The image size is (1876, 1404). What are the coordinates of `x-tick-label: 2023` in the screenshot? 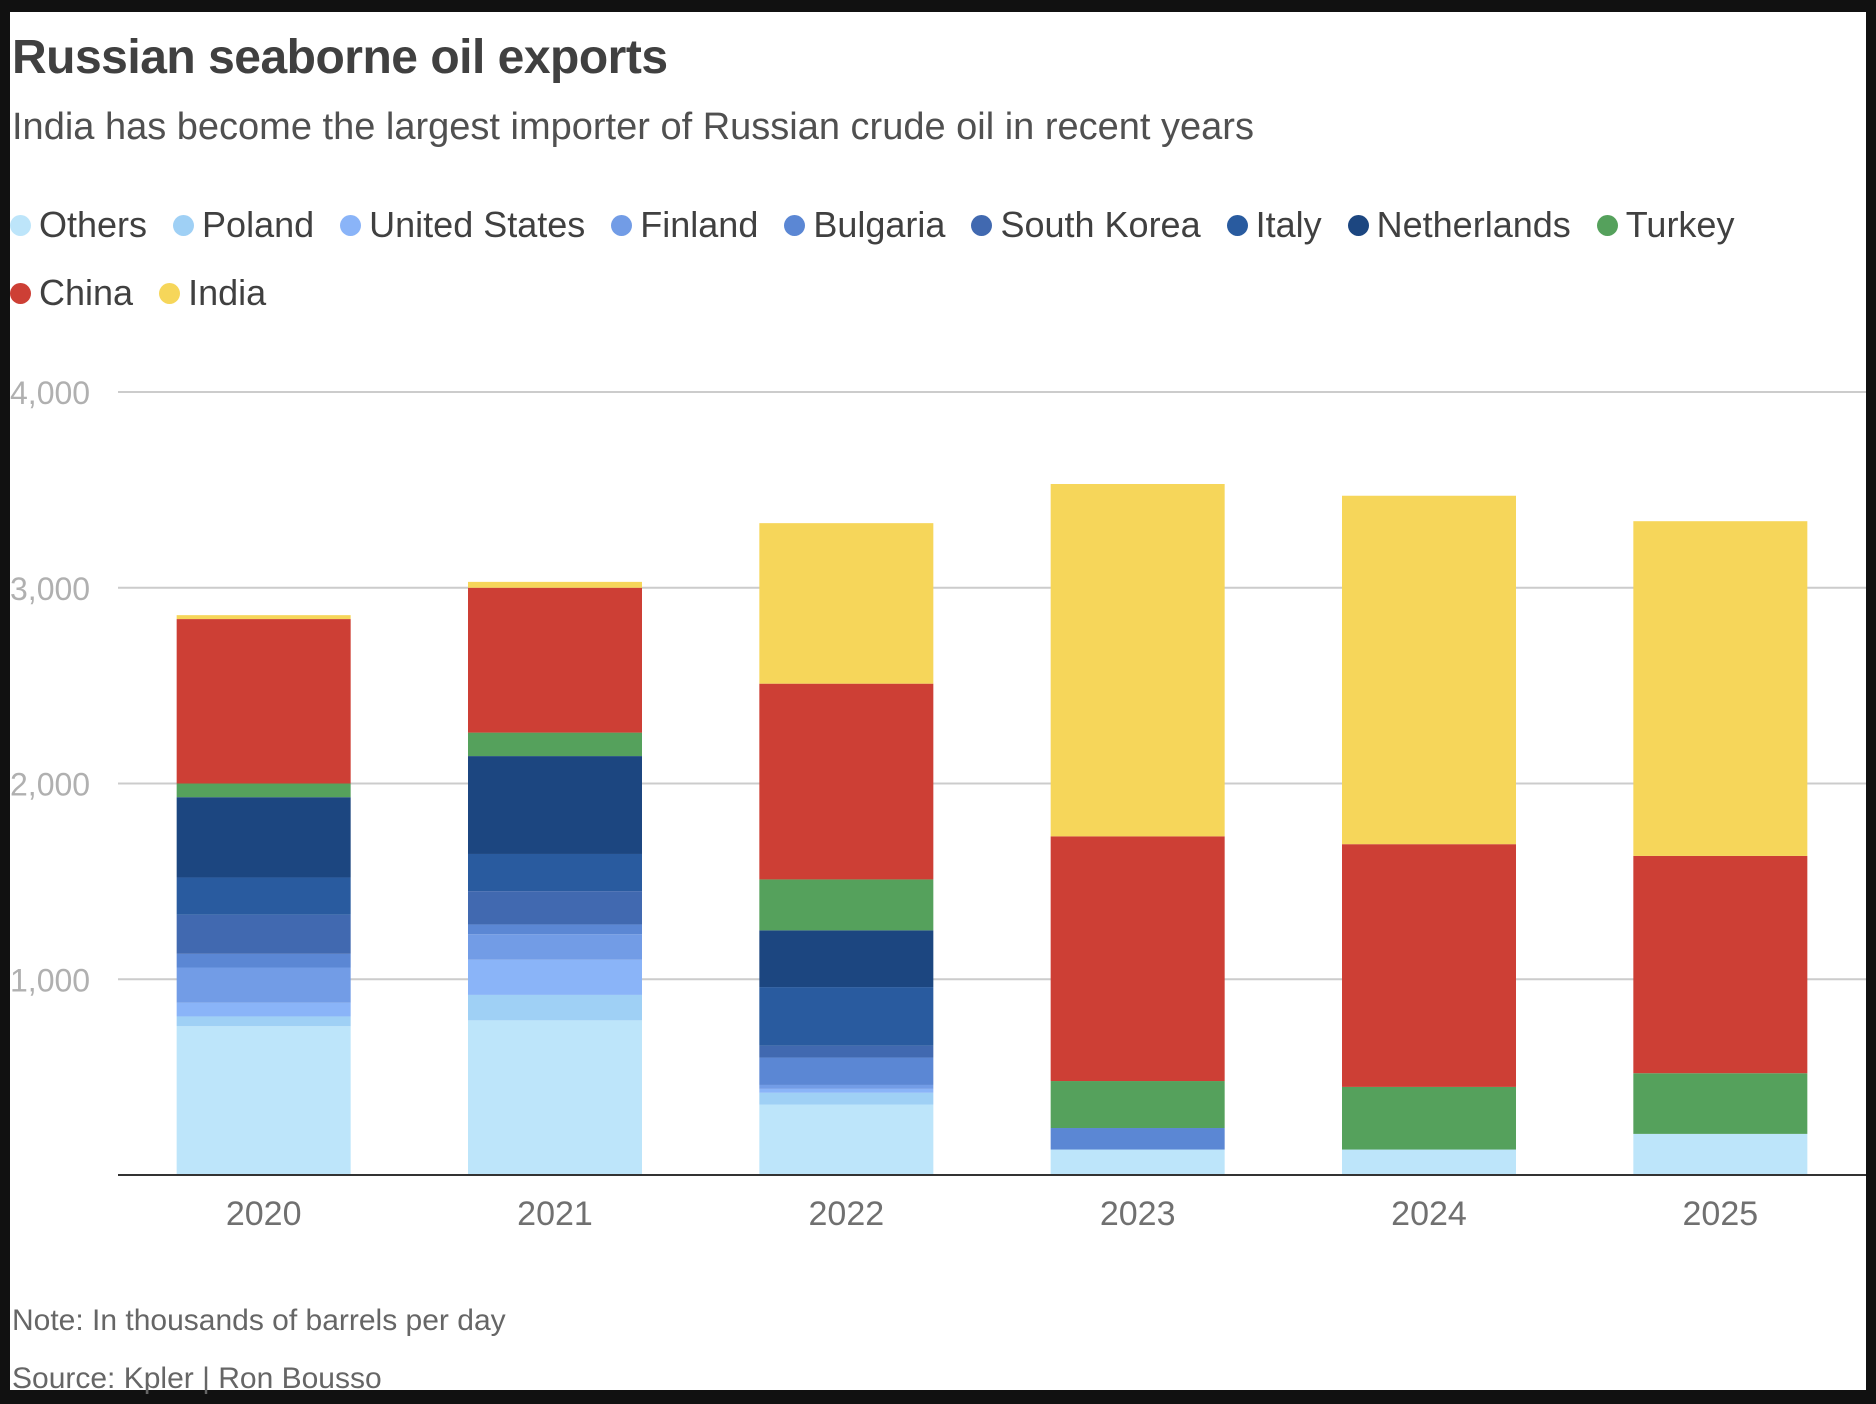 It's located at (1138, 1214).